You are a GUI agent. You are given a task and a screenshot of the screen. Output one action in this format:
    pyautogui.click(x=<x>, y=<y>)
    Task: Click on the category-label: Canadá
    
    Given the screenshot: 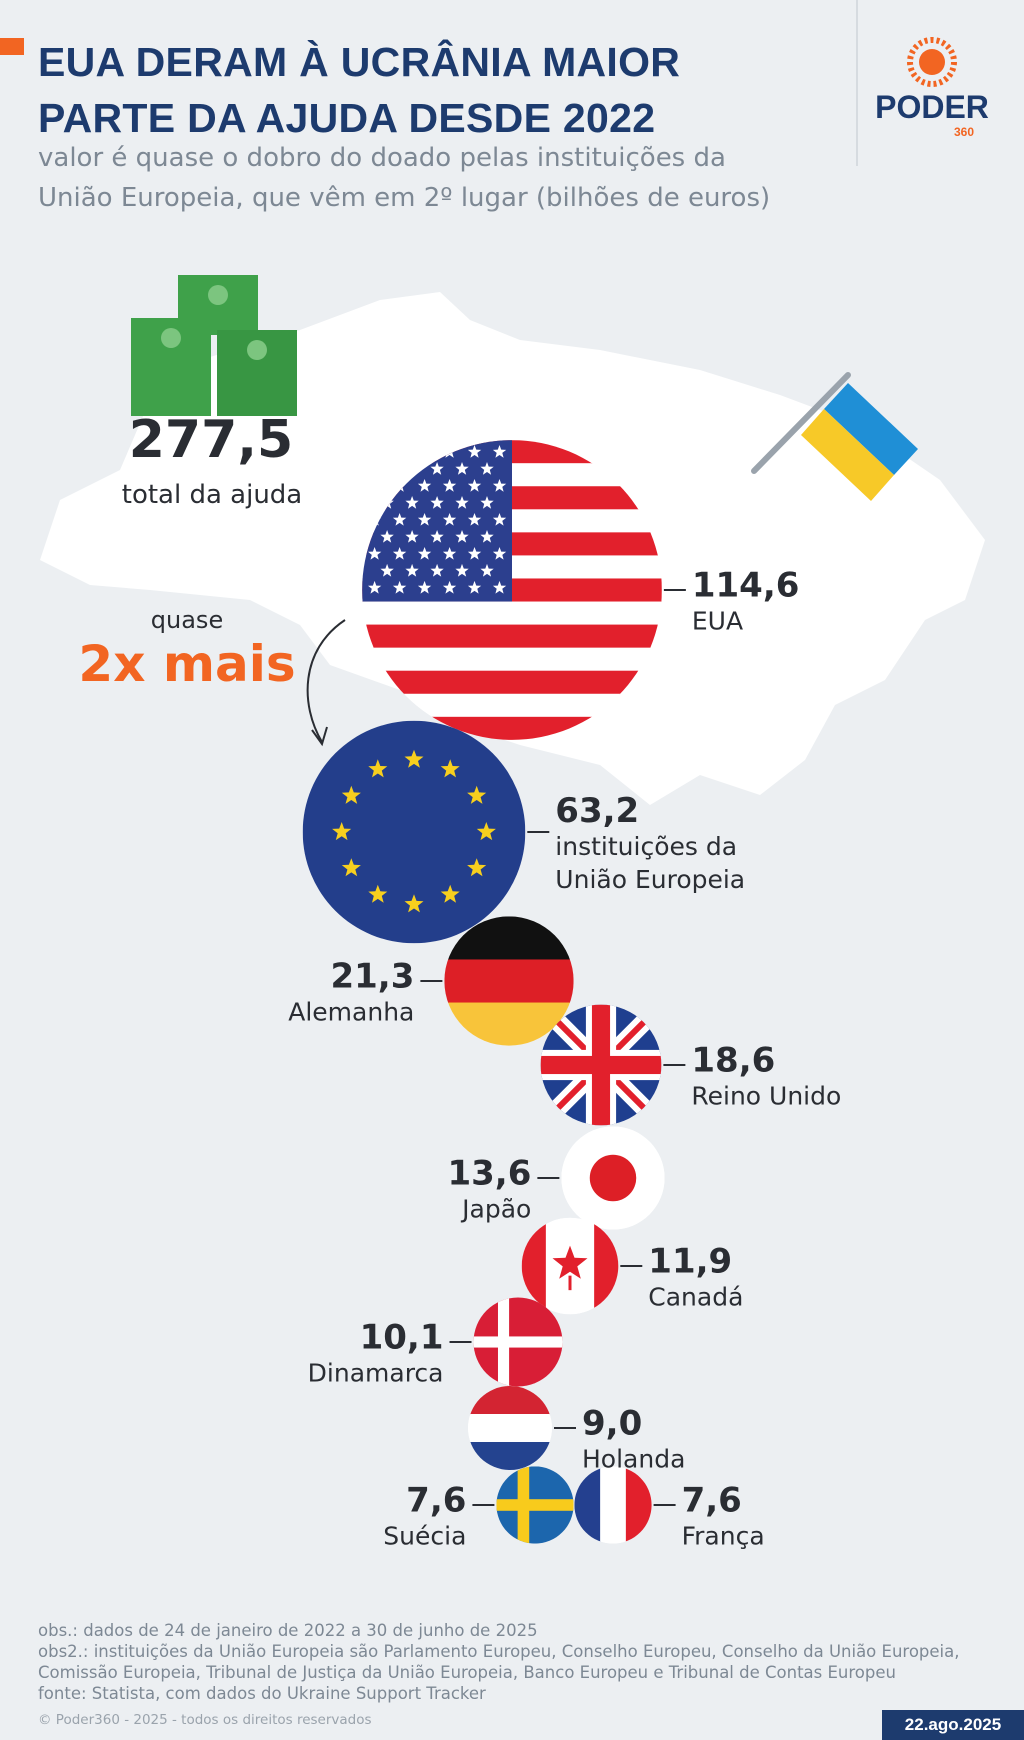 What is the action you would take?
    pyautogui.click(x=696, y=1297)
    